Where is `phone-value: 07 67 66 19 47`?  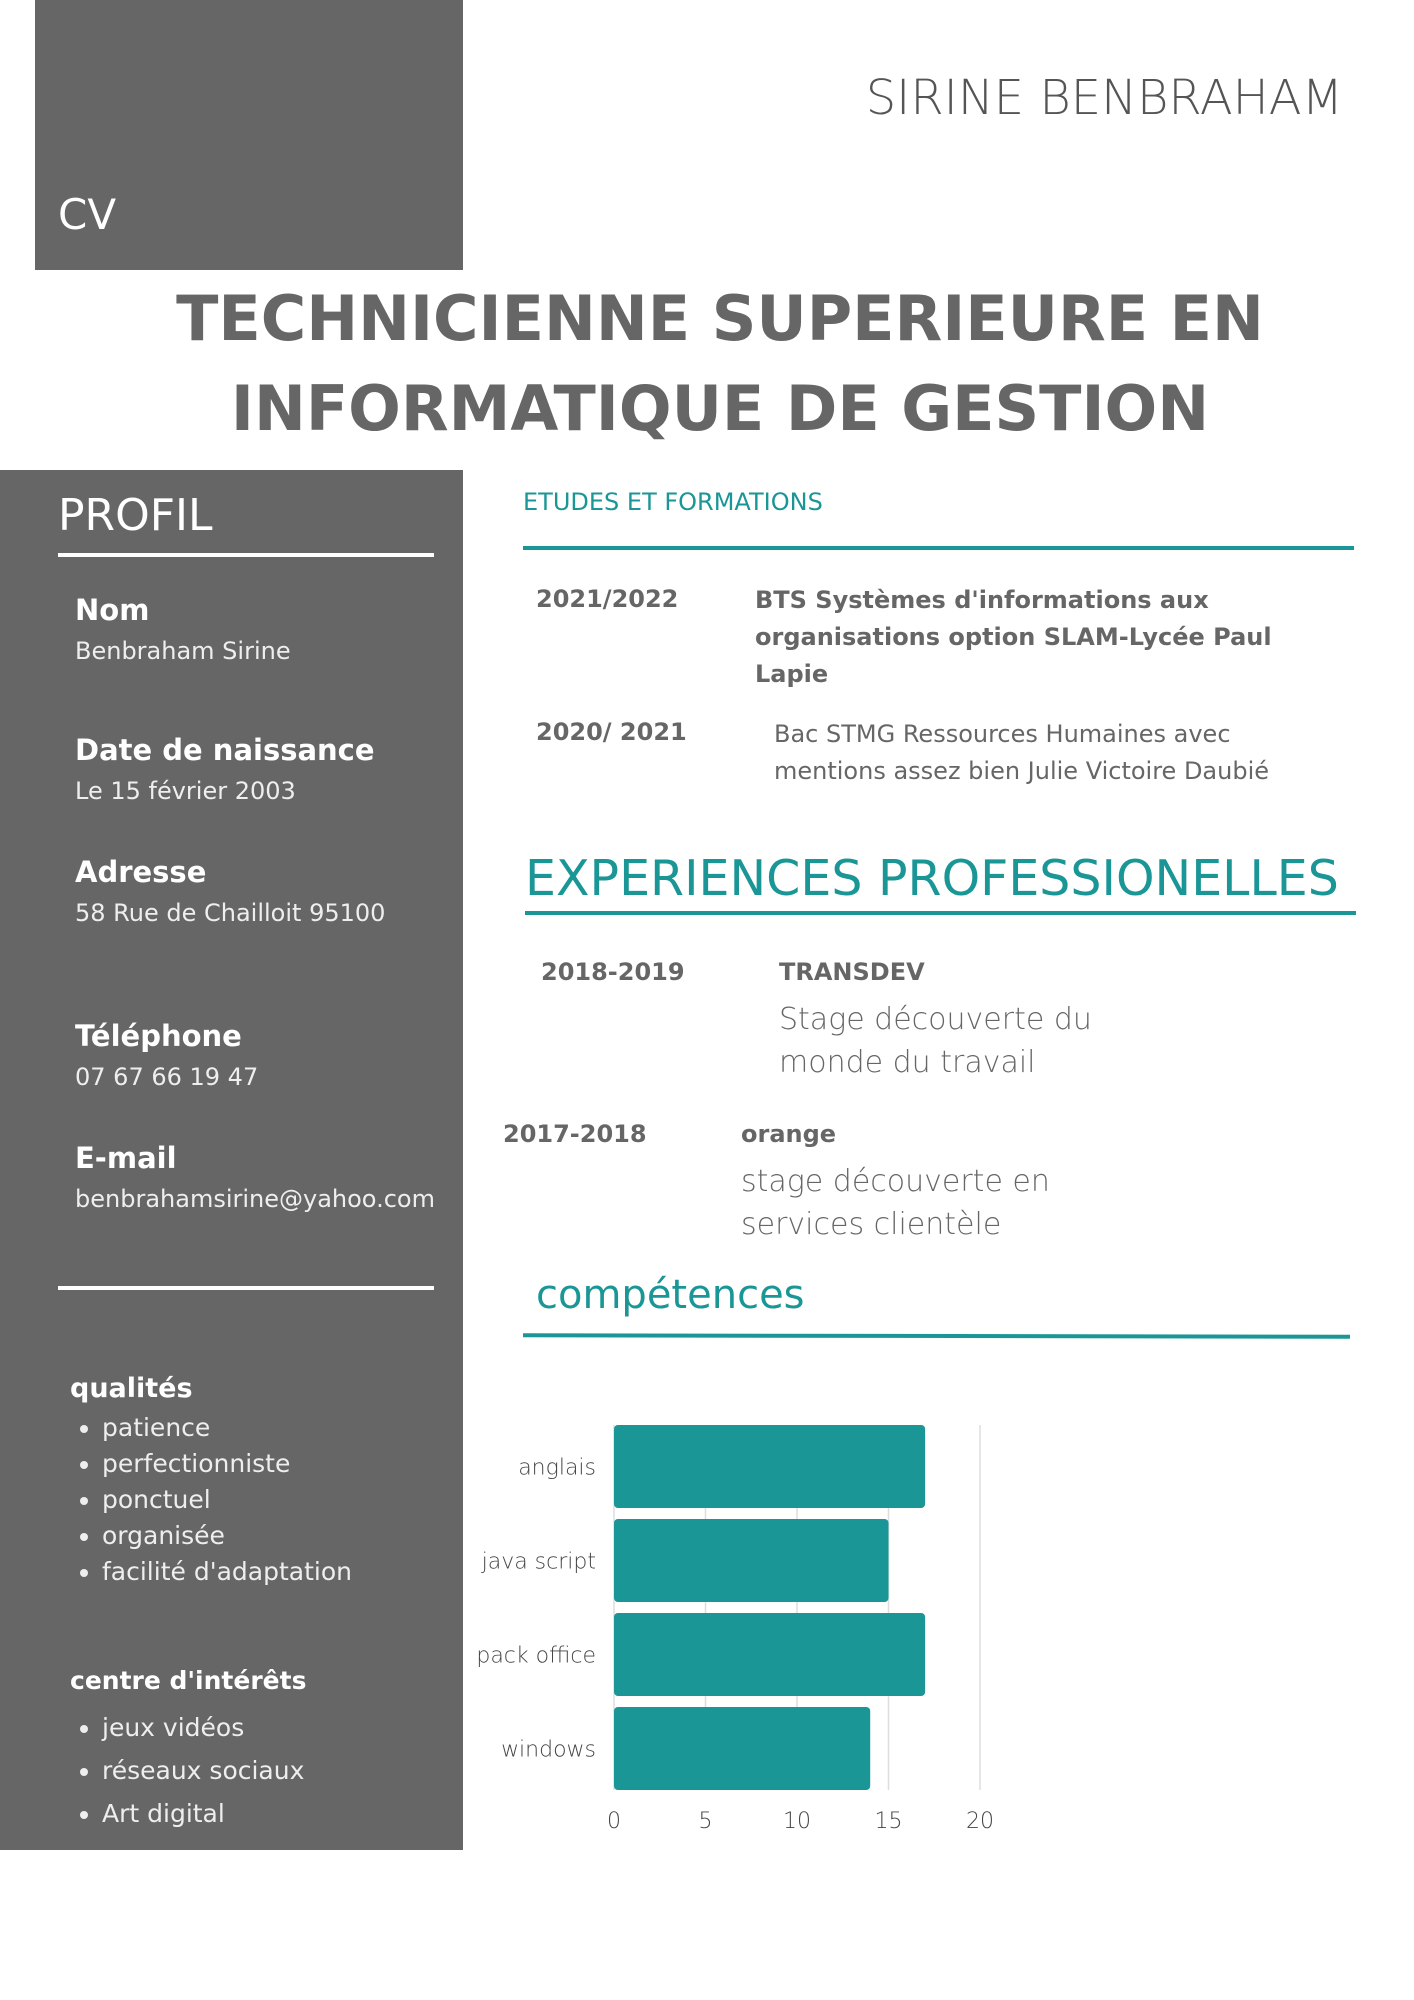 phone-value: 07 67 66 19 47 is located at coordinates (167, 1077).